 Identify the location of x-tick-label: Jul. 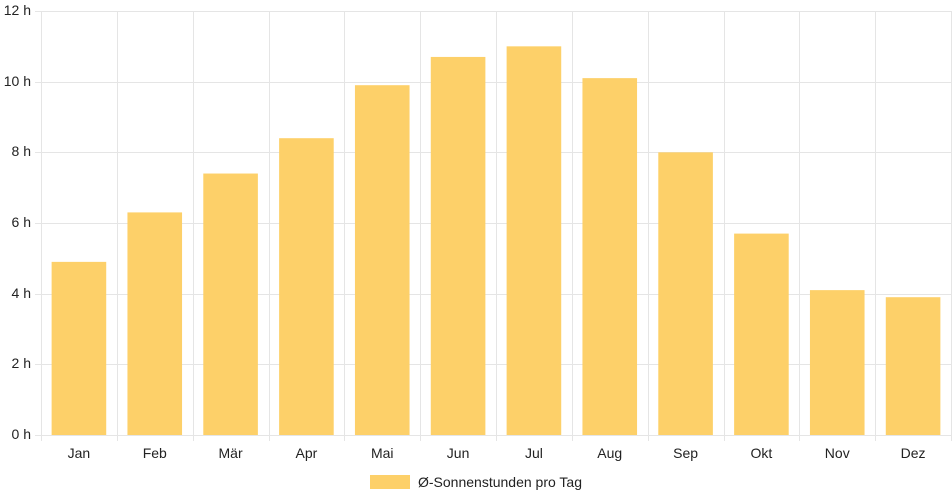
(534, 453).